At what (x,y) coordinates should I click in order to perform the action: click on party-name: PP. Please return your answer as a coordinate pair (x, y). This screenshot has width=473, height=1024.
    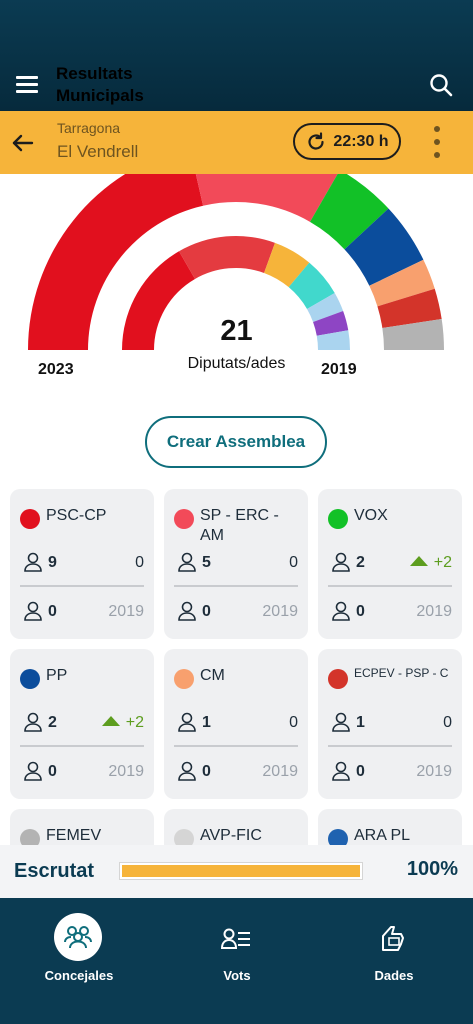
    Looking at the image, I should click on (57, 675).